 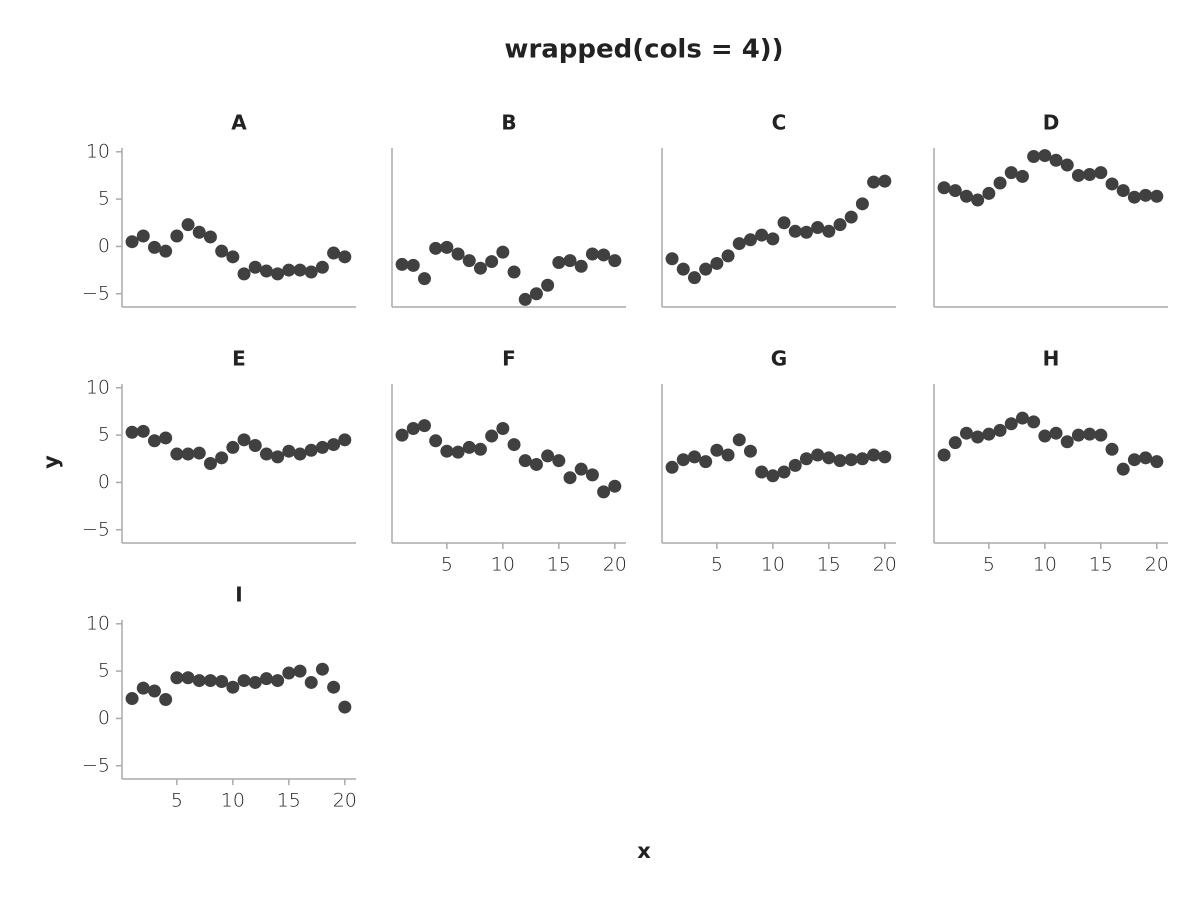 I want to click on chart-title: wrapped(cols = 4)), so click(x=643, y=50).